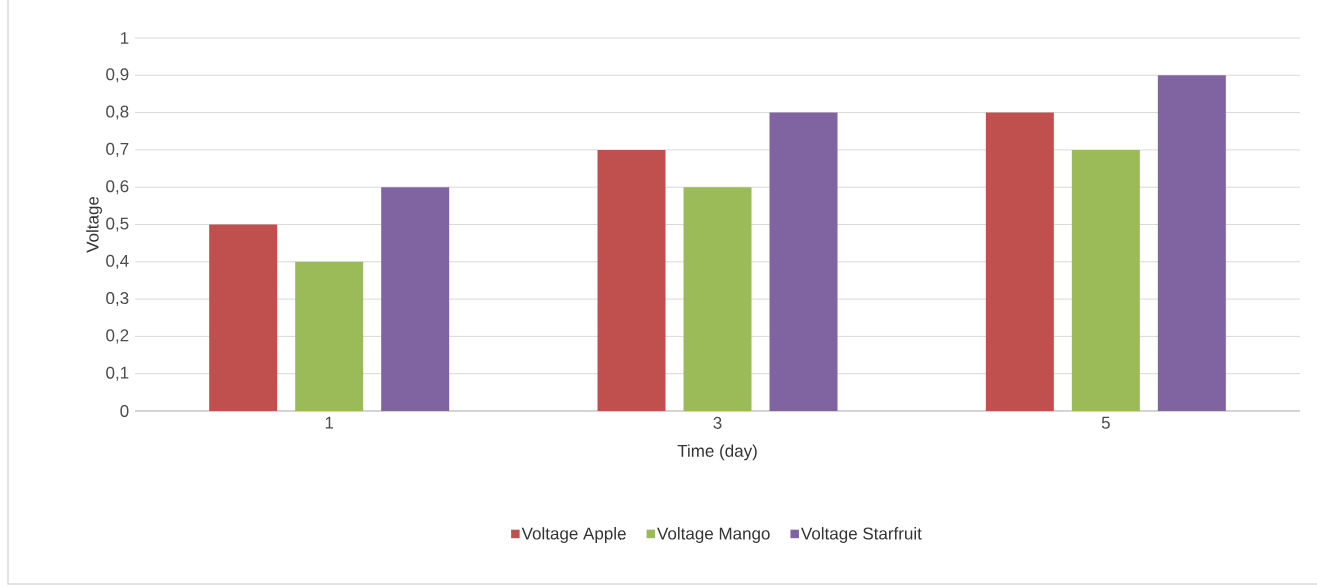 The height and width of the screenshot is (586, 1317). What do you see at coordinates (117, 261) in the screenshot?
I see `y-tick-label: 0,4` at bounding box center [117, 261].